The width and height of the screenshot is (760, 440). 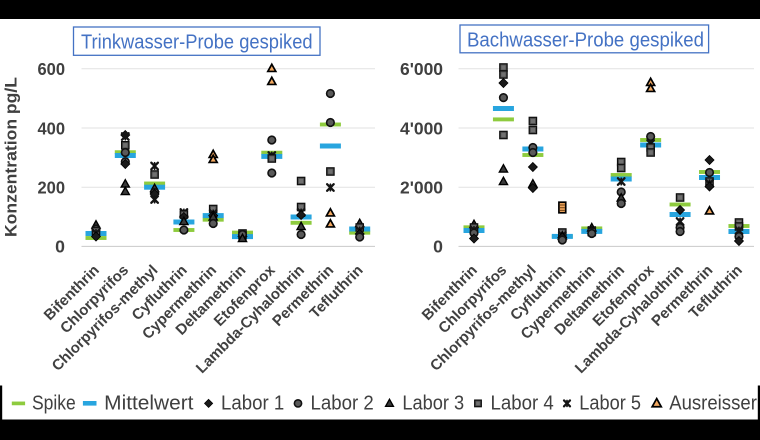 I want to click on svg-text: 200, so click(x=52, y=188).